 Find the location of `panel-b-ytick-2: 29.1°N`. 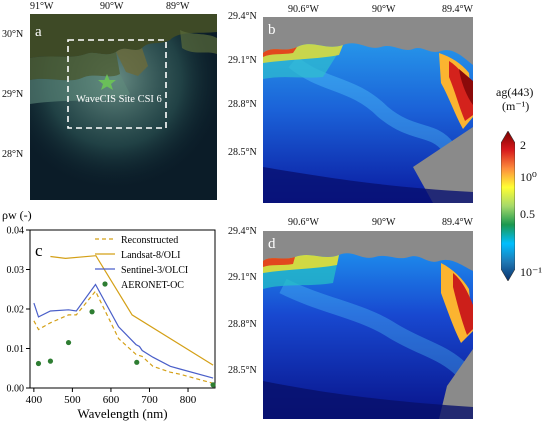

panel-b-ytick-2: 29.1°N is located at coordinates (242, 60).